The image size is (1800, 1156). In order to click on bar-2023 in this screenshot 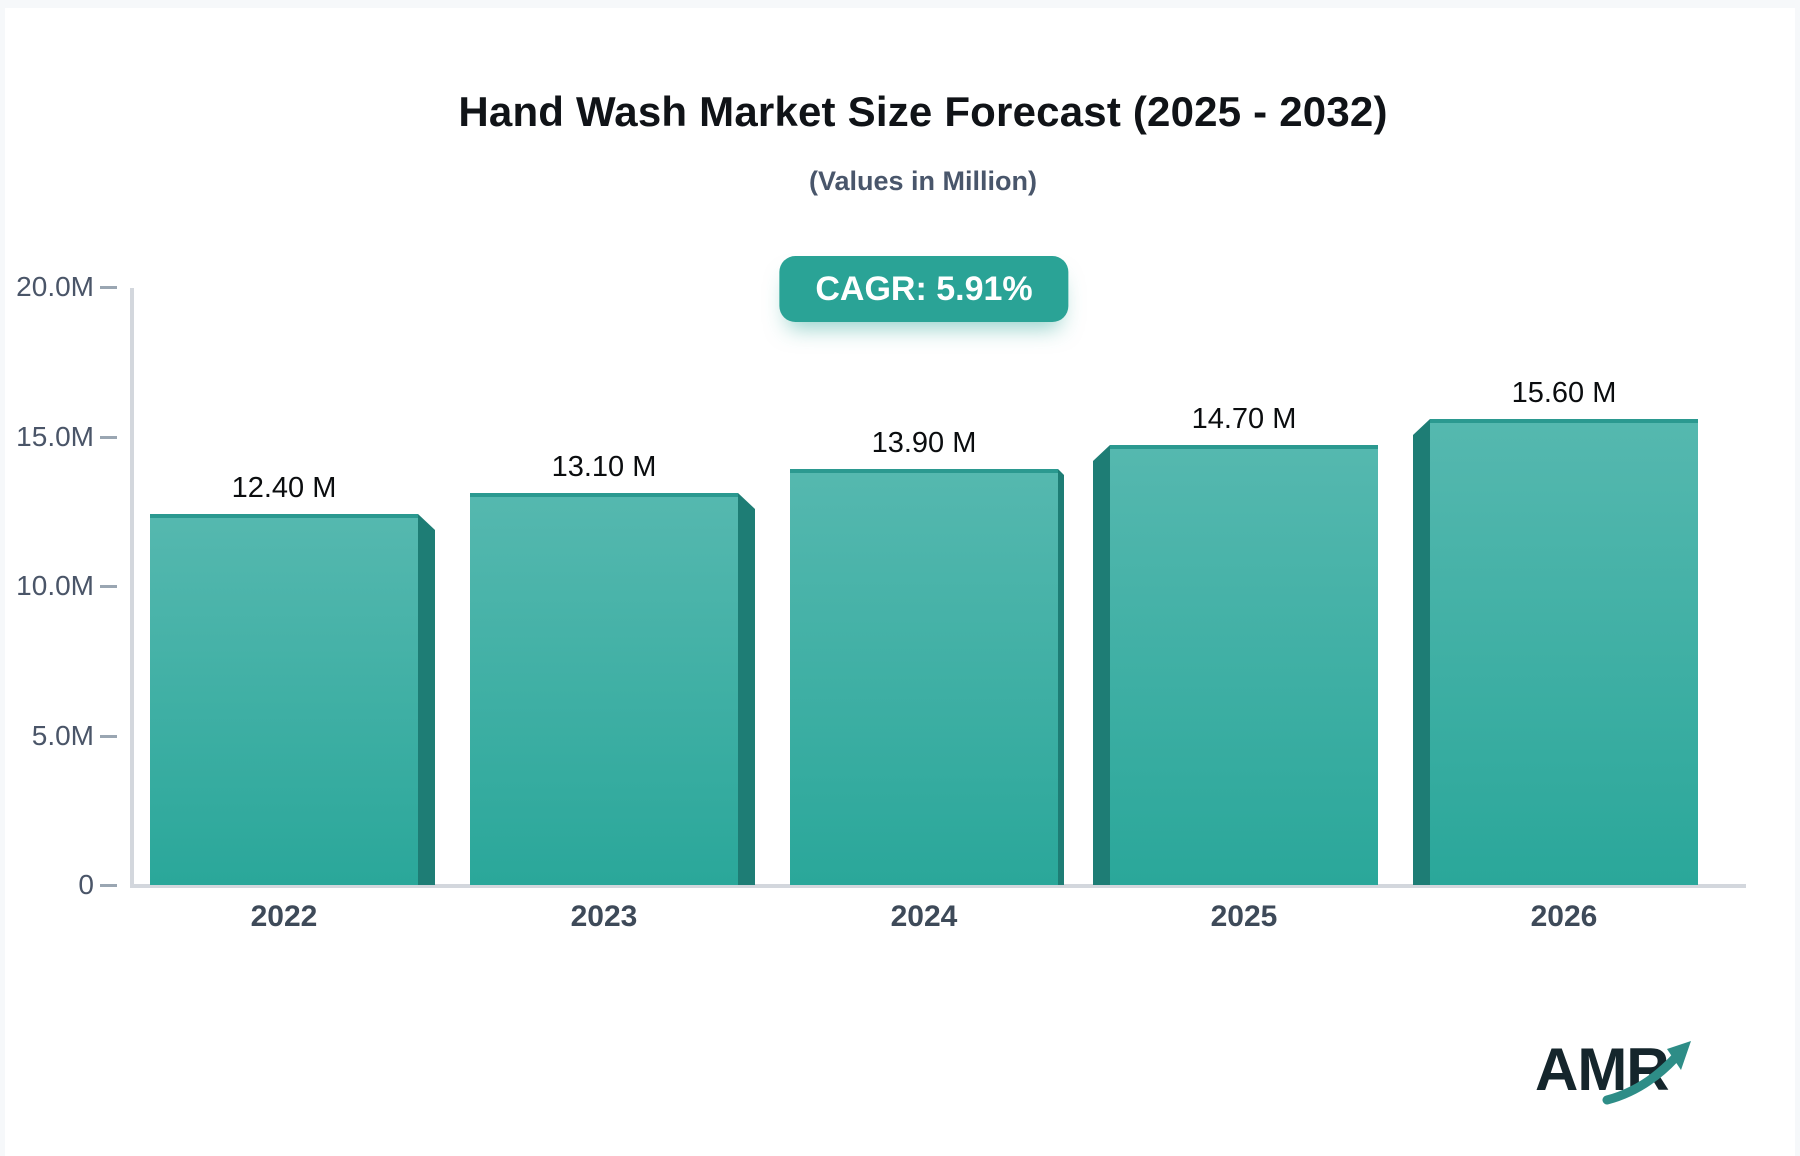, I will do `click(604, 689)`.